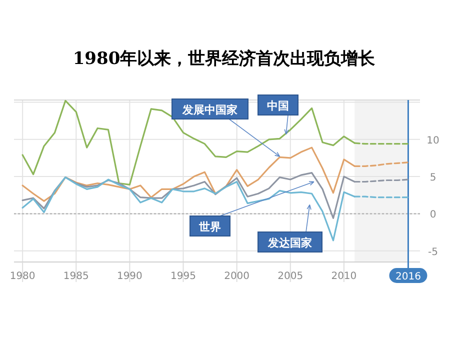 This screenshot has height=338, width=449. Describe the element at coordinates (291, 276) in the screenshot. I see `x-tick-label: 2005` at that location.